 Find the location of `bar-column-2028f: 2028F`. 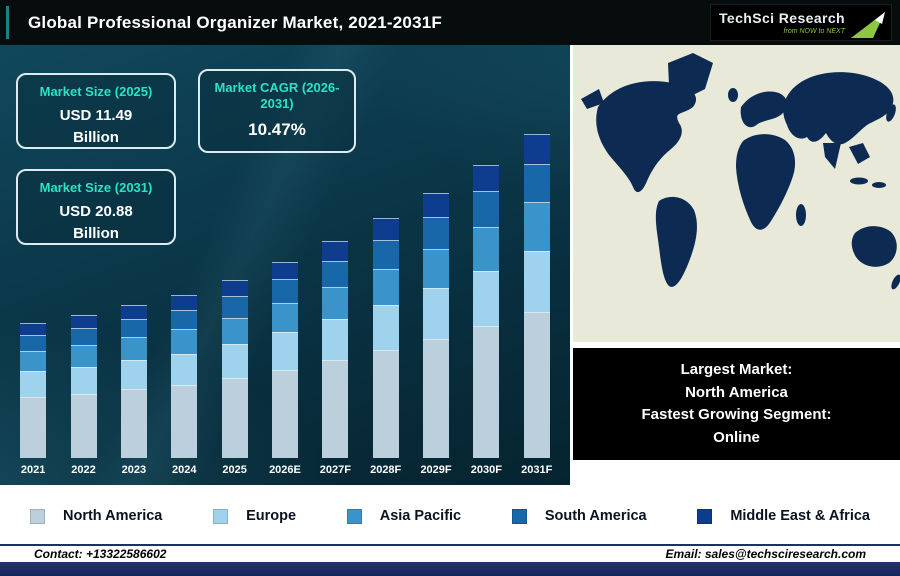

bar-column-2028f: 2028F is located at coordinates (386, 347).